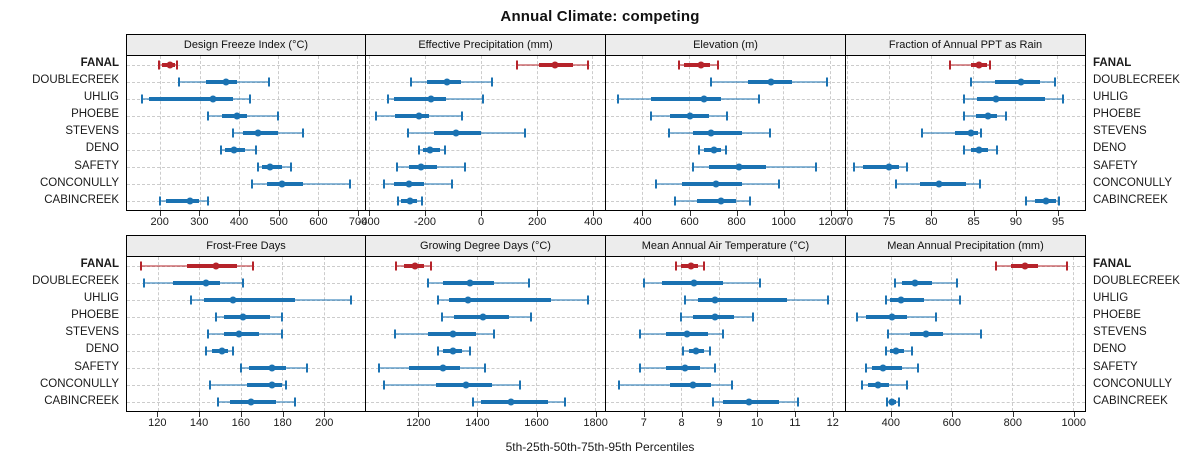 Image resolution: width=1200 pixels, height=475 pixels. What do you see at coordinates (282, 423) in the screenshot?
I see `axis-tick-label: 180` at bounding box center [282, 423].